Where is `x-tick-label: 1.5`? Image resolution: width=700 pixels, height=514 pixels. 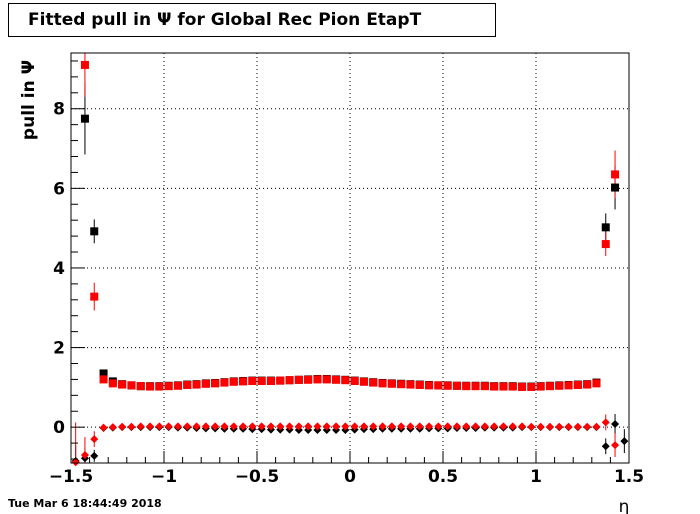
x-tick-label: 1.5 is located at coordinates (629, 477).